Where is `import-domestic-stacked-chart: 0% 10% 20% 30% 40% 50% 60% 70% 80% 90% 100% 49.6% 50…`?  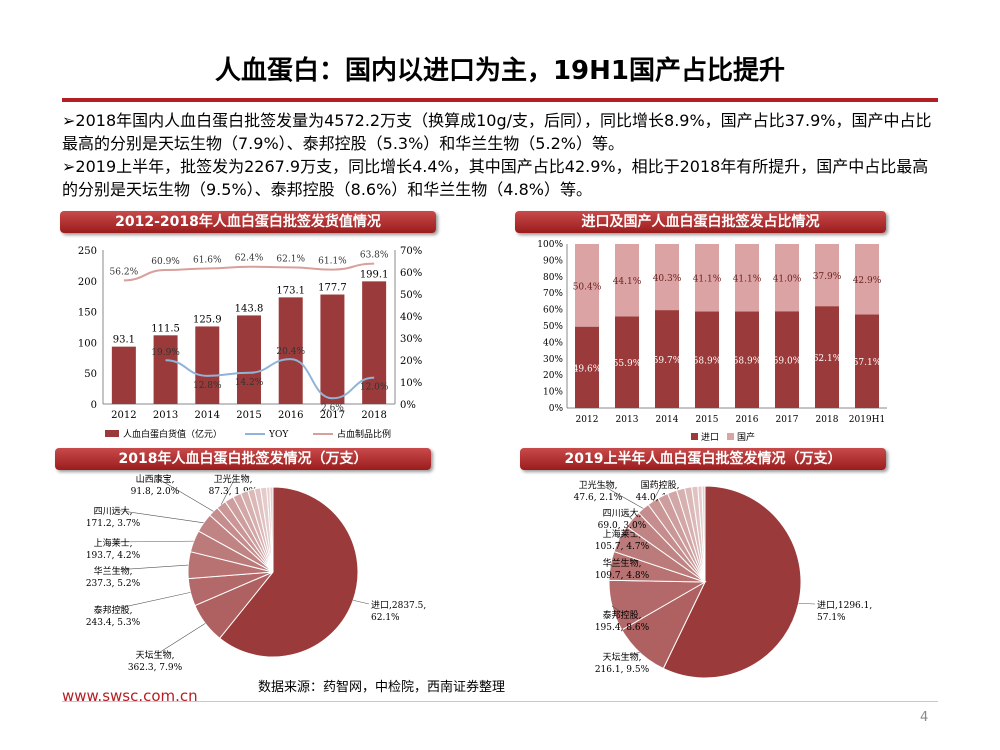 import-domestic-stacked-chart: 0% 10% 20% 30% 40% 50% 60% 70% 80% 90% 100% 49.6% 50… is located at coordinates (712, 341).